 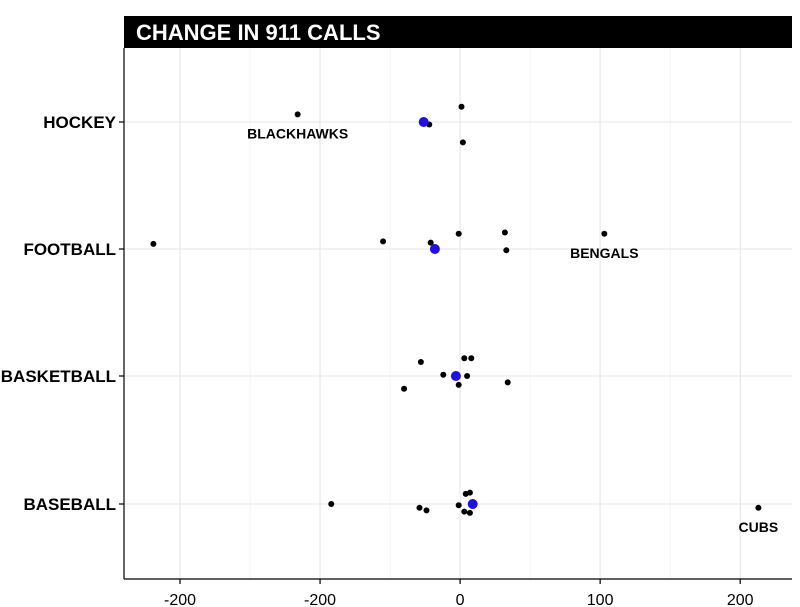 I want to click on title-bar, so click(x=458, y=32).